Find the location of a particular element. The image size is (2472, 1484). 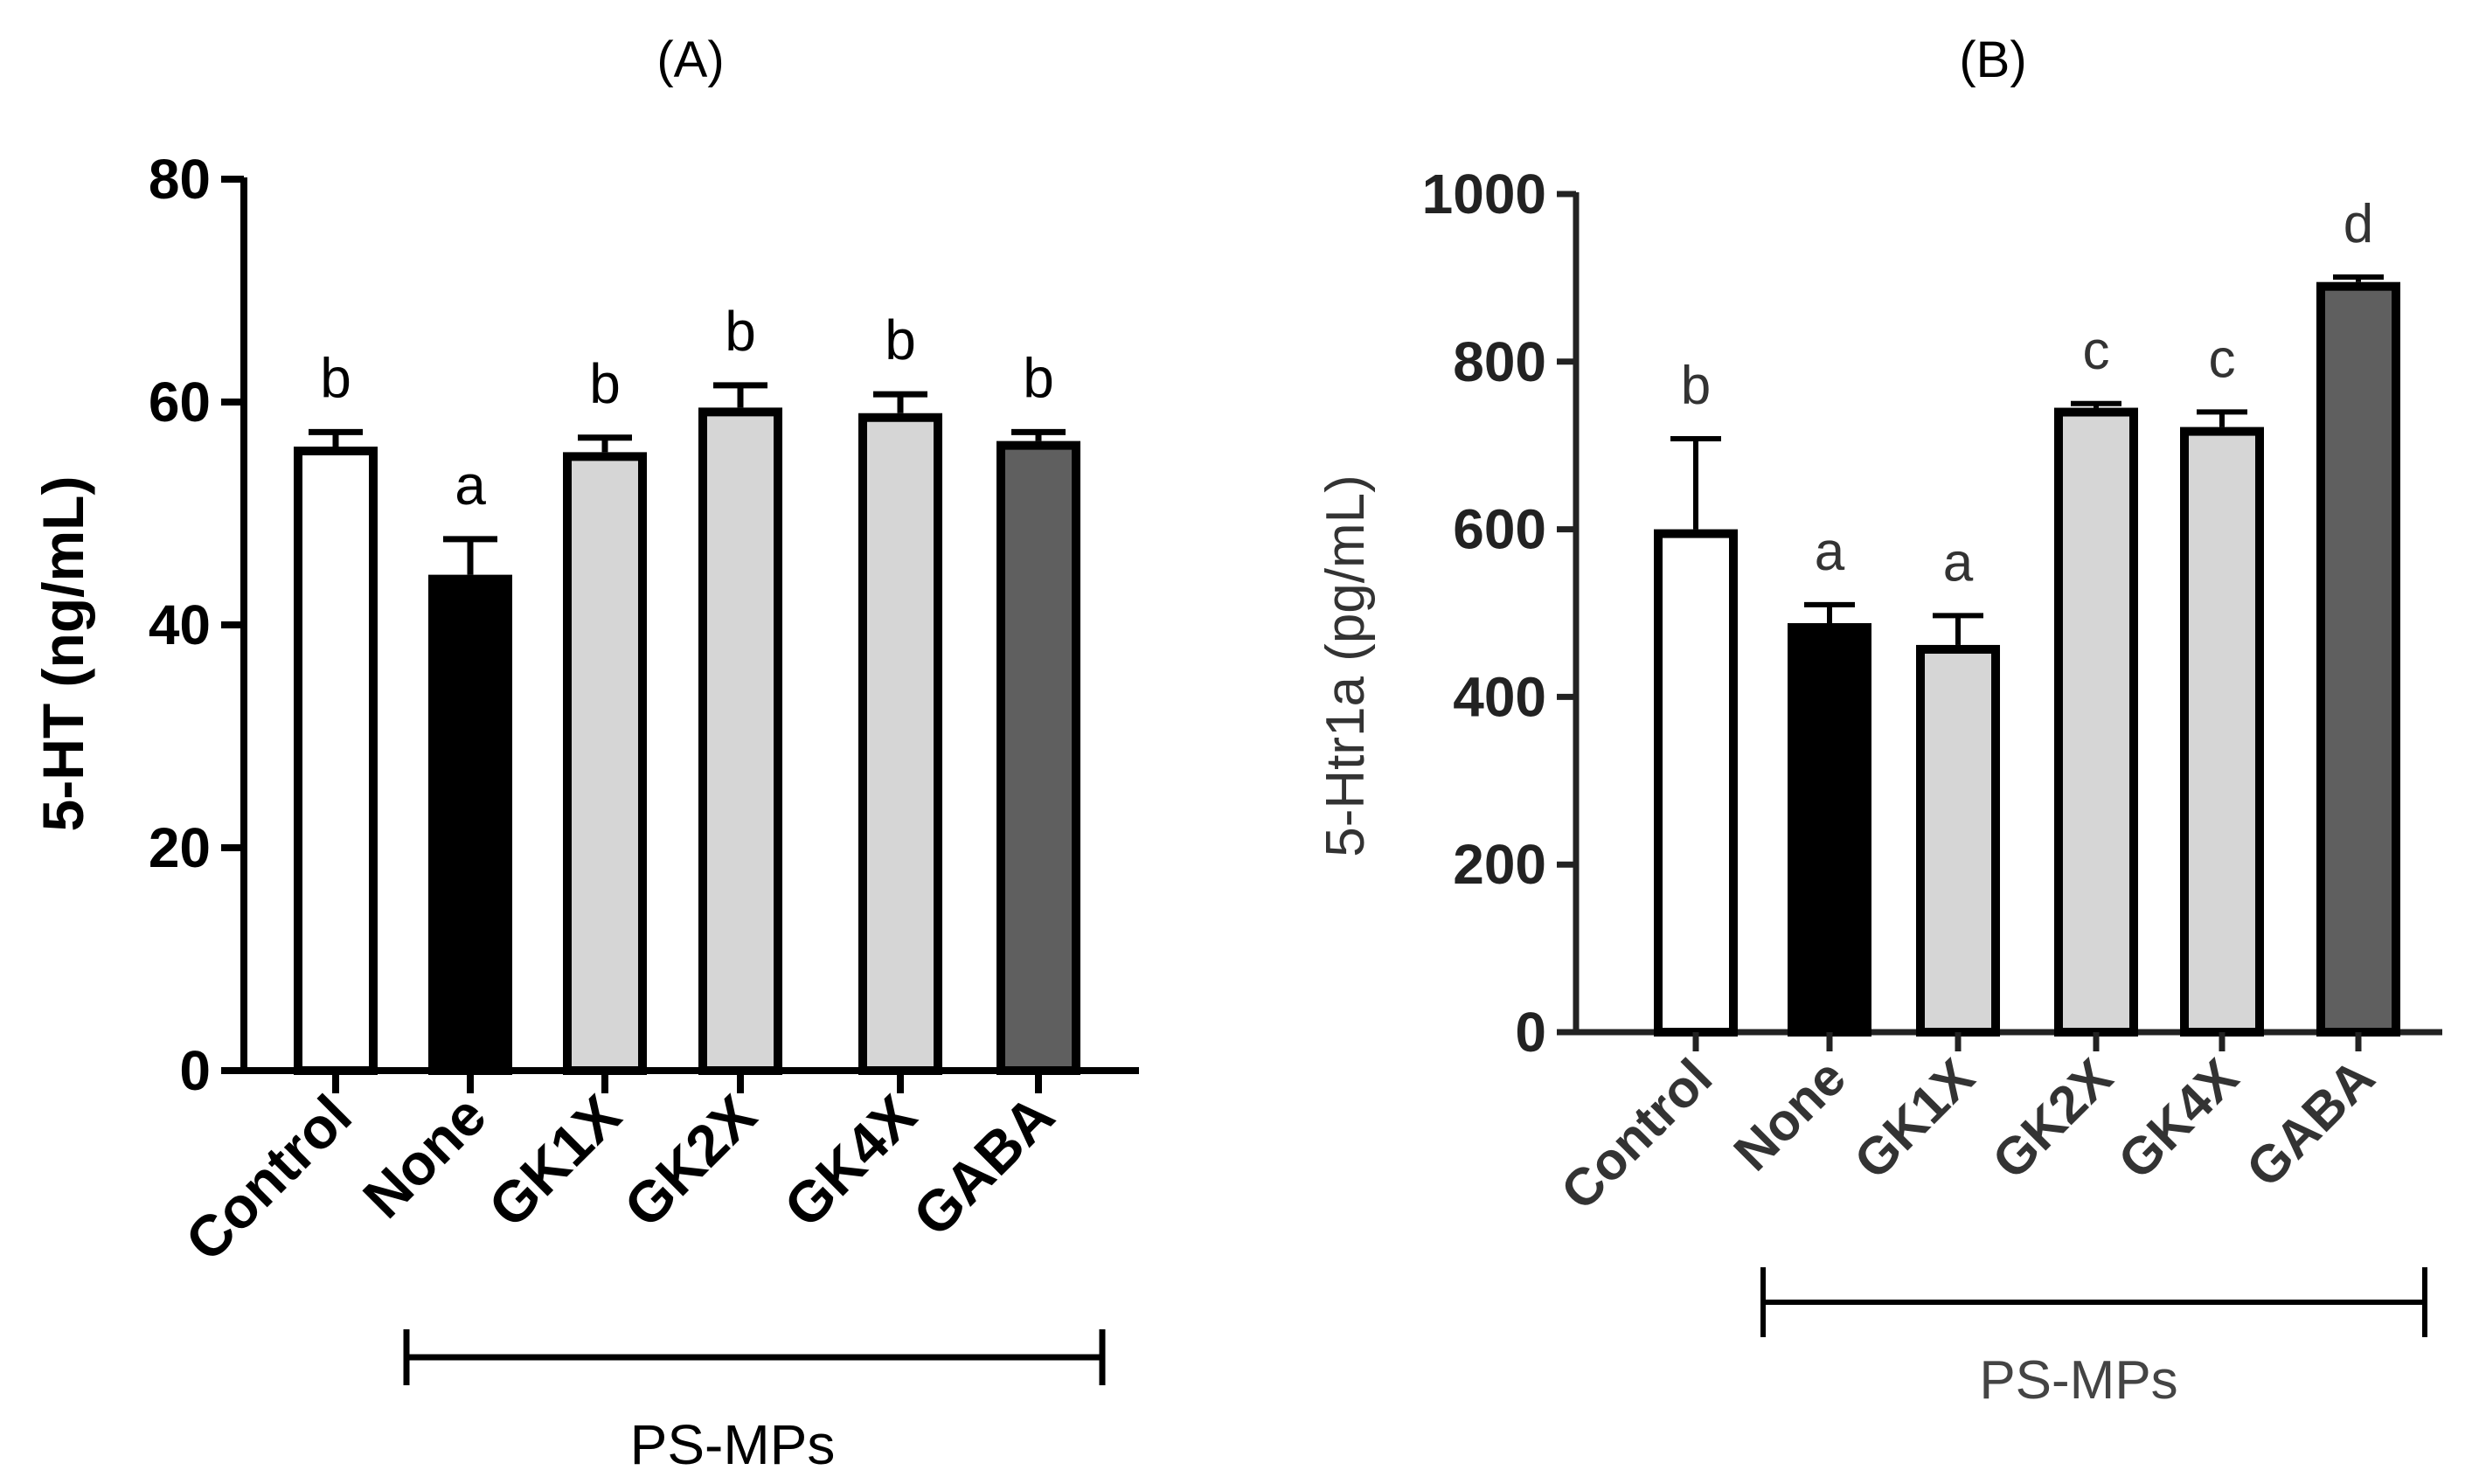

panel-b-y-tick-label: 400 is located at coordinates (1499, 696).